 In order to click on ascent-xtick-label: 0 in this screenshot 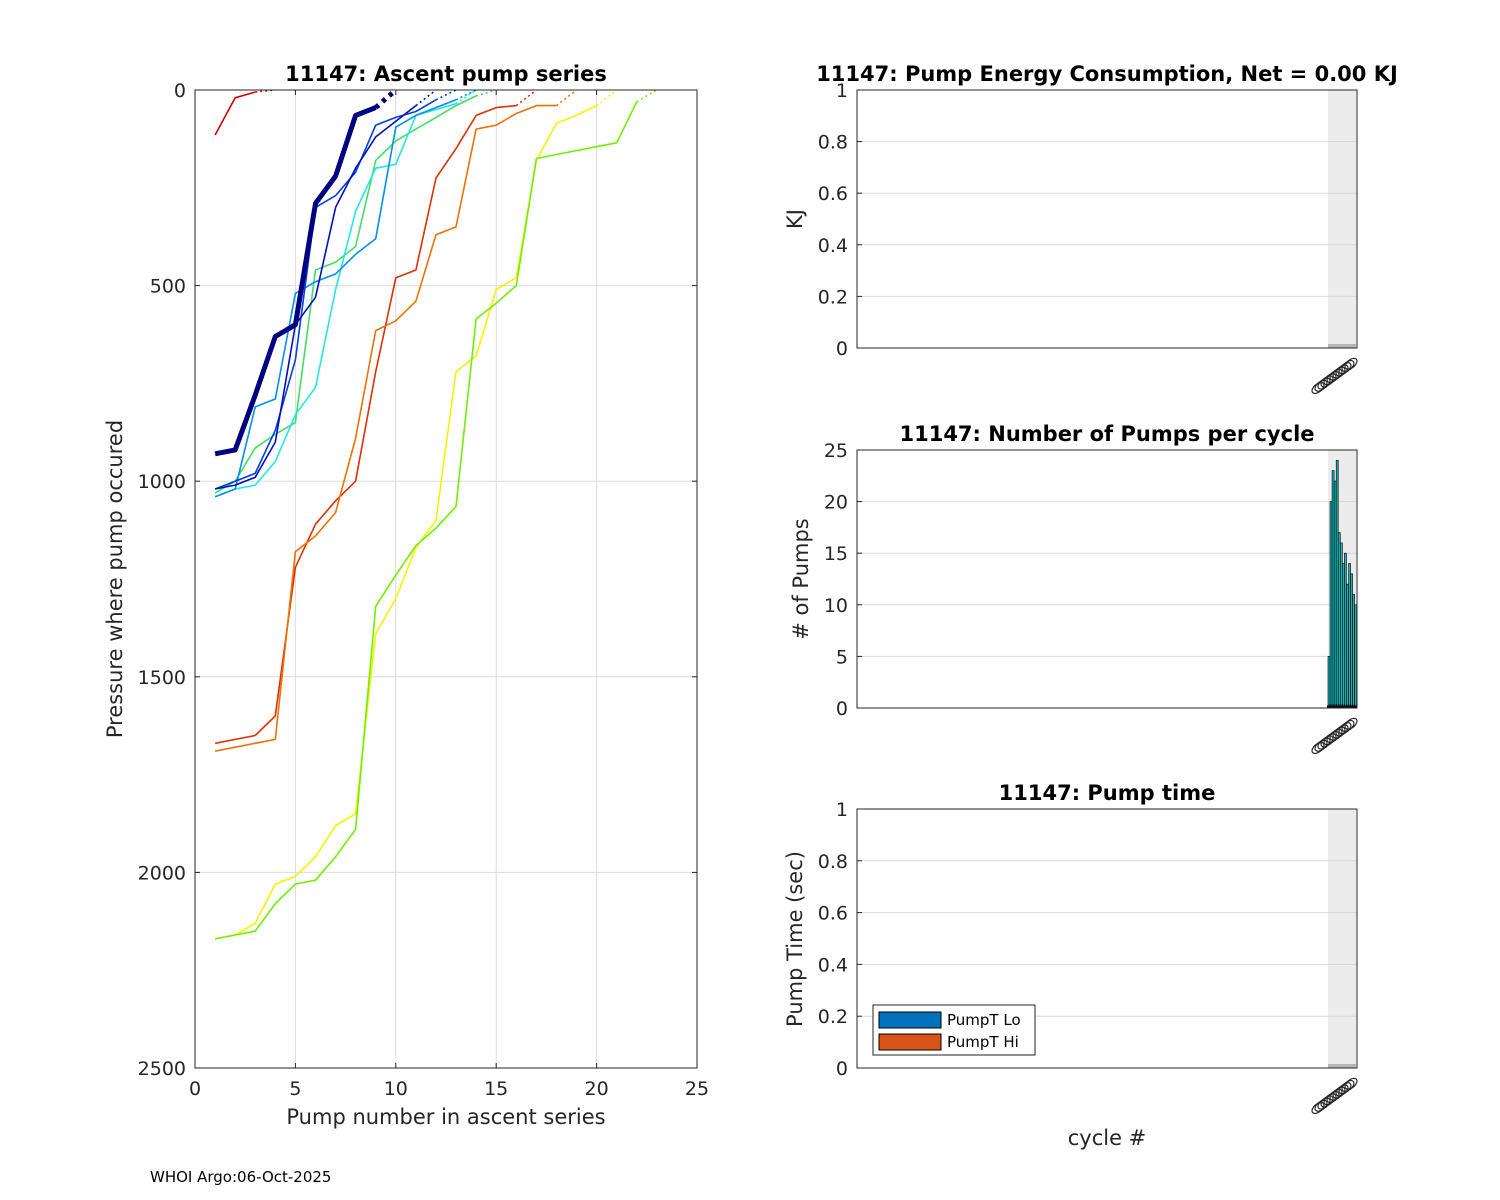, I will do `click(195, 1089)`.